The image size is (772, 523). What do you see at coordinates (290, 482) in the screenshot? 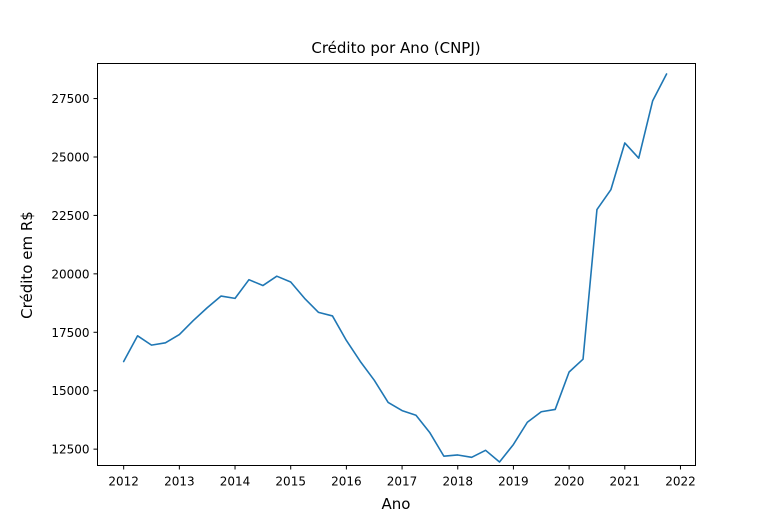
I see `x-tick-label: 2015` at bounding box center [290, 482].